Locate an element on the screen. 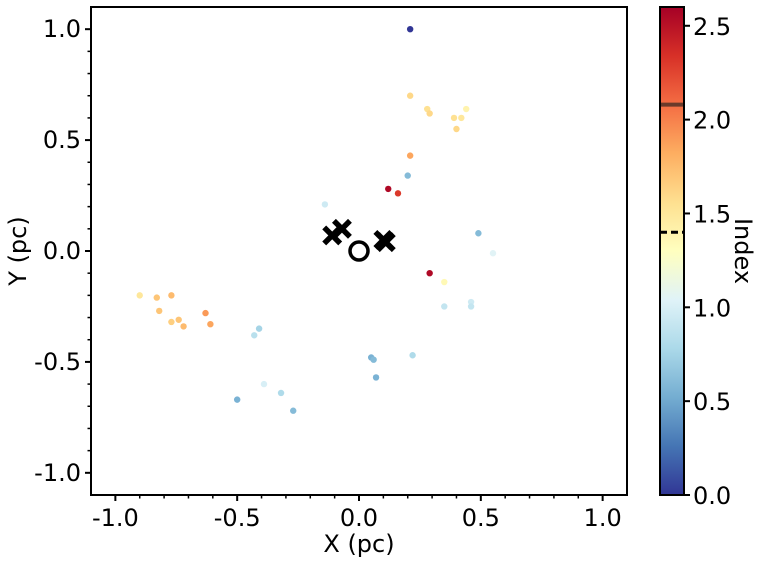 The height and width of the screenshot is (564, 766). colorbar: 0.0 0.5 1.0 1.5 2.0 2.5 Index is located at coordinates (708, 258).